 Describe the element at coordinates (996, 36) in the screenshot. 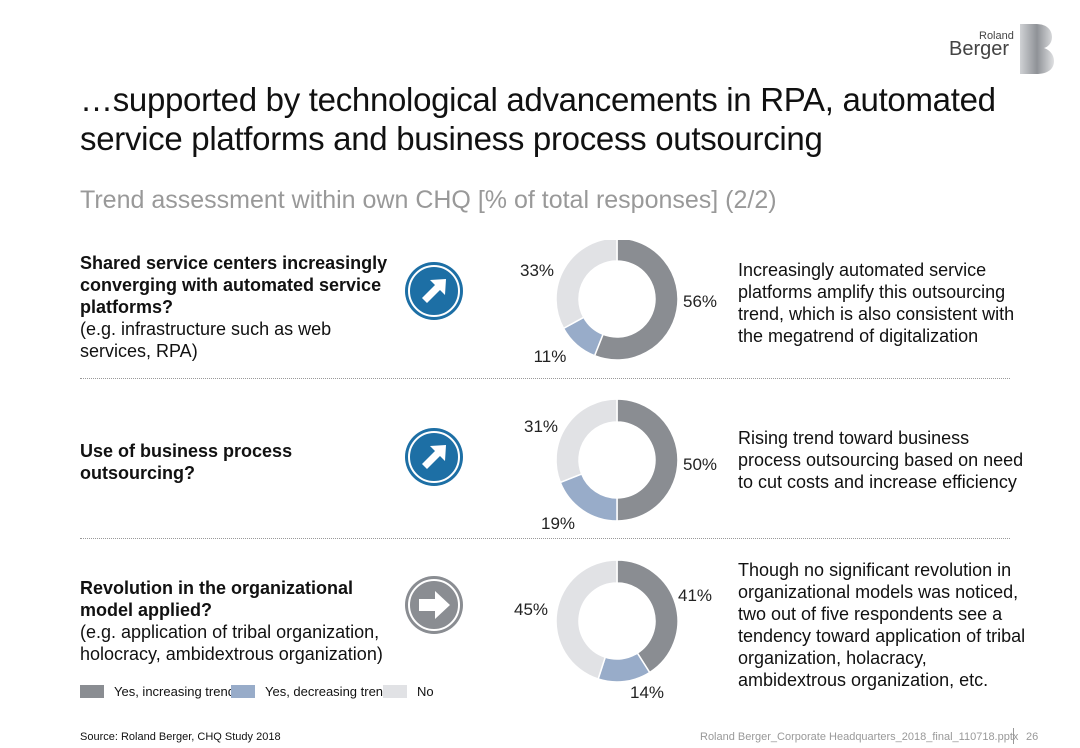

I see `logo-text-roland: Roland` at that location.